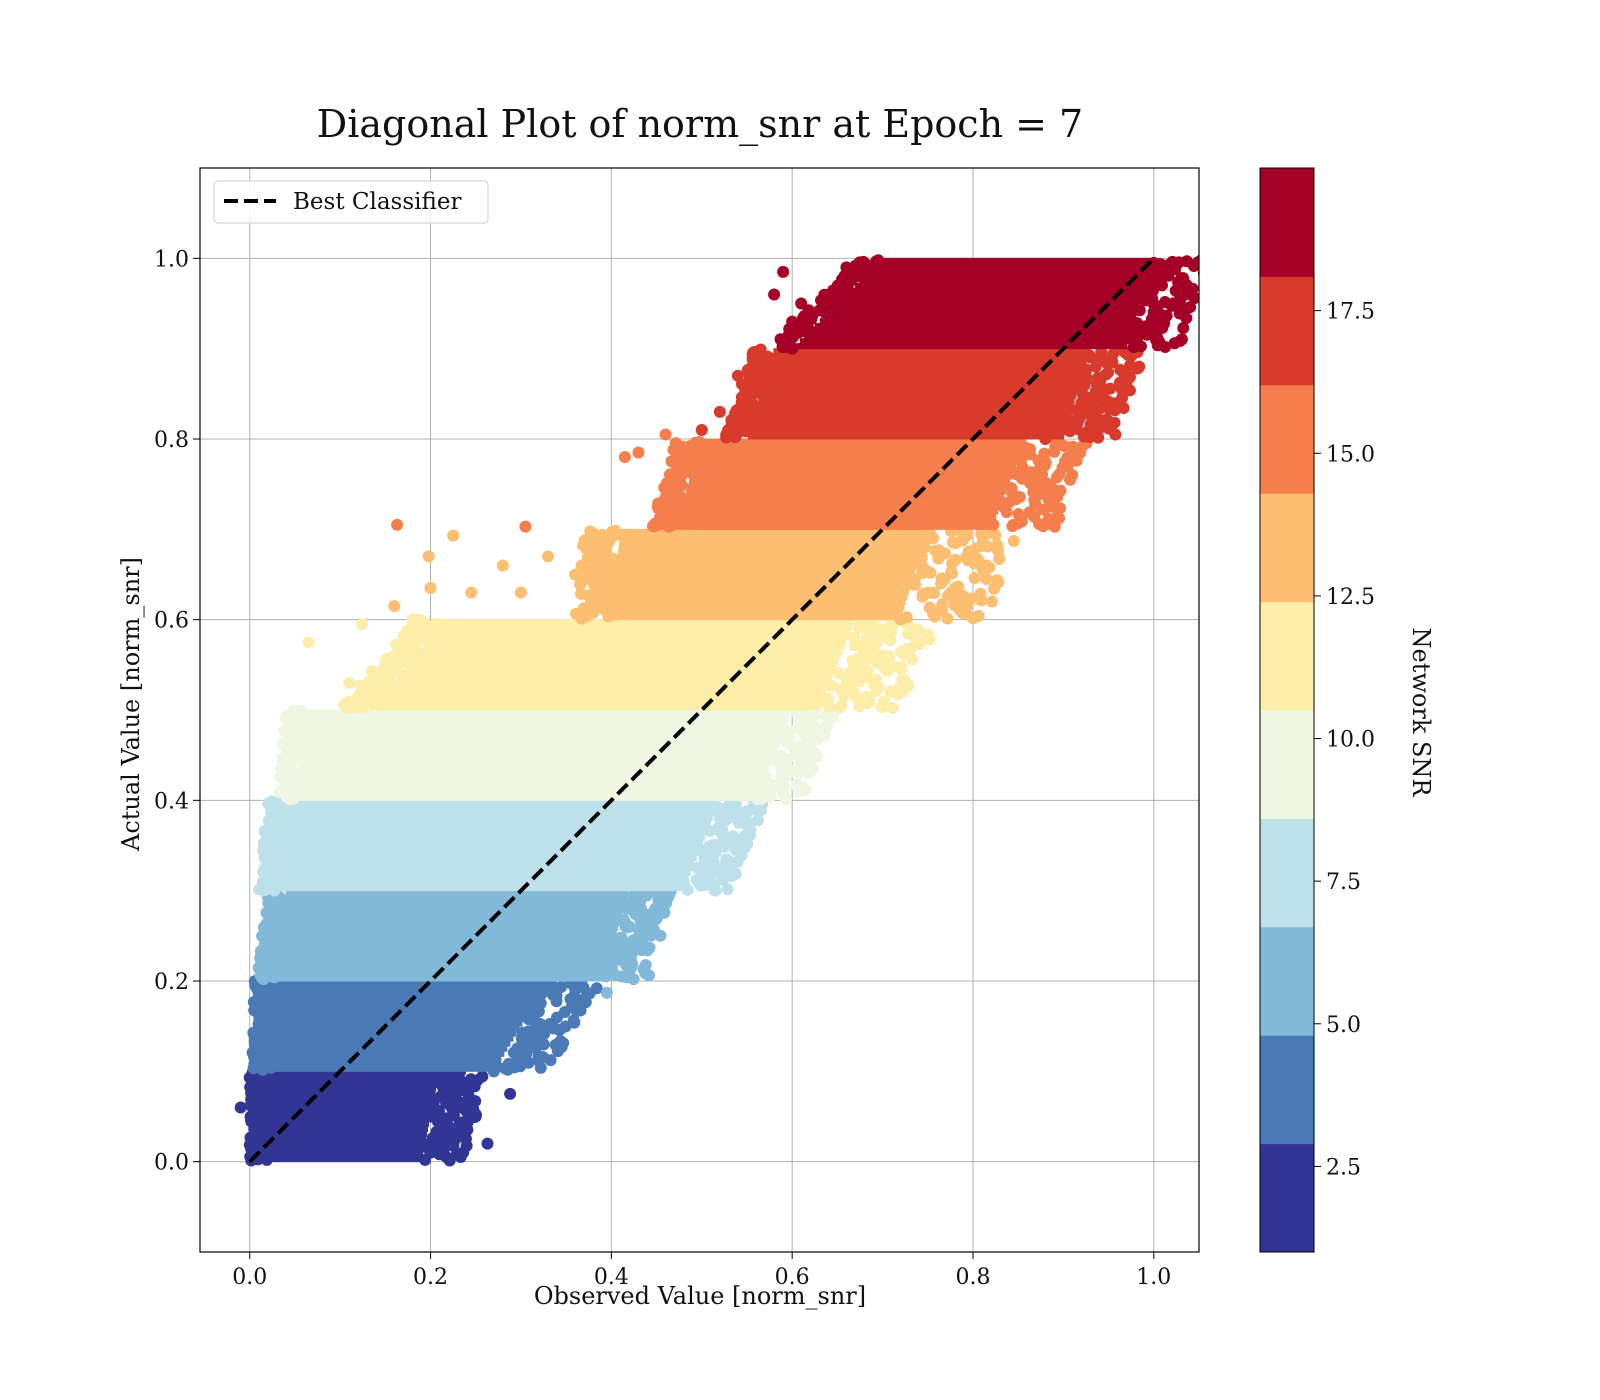  What do you see at coordinates (1421, 712) in the screenshot?
I see `colorbar-label: Network SNR` at bounding box center [1421, 712].